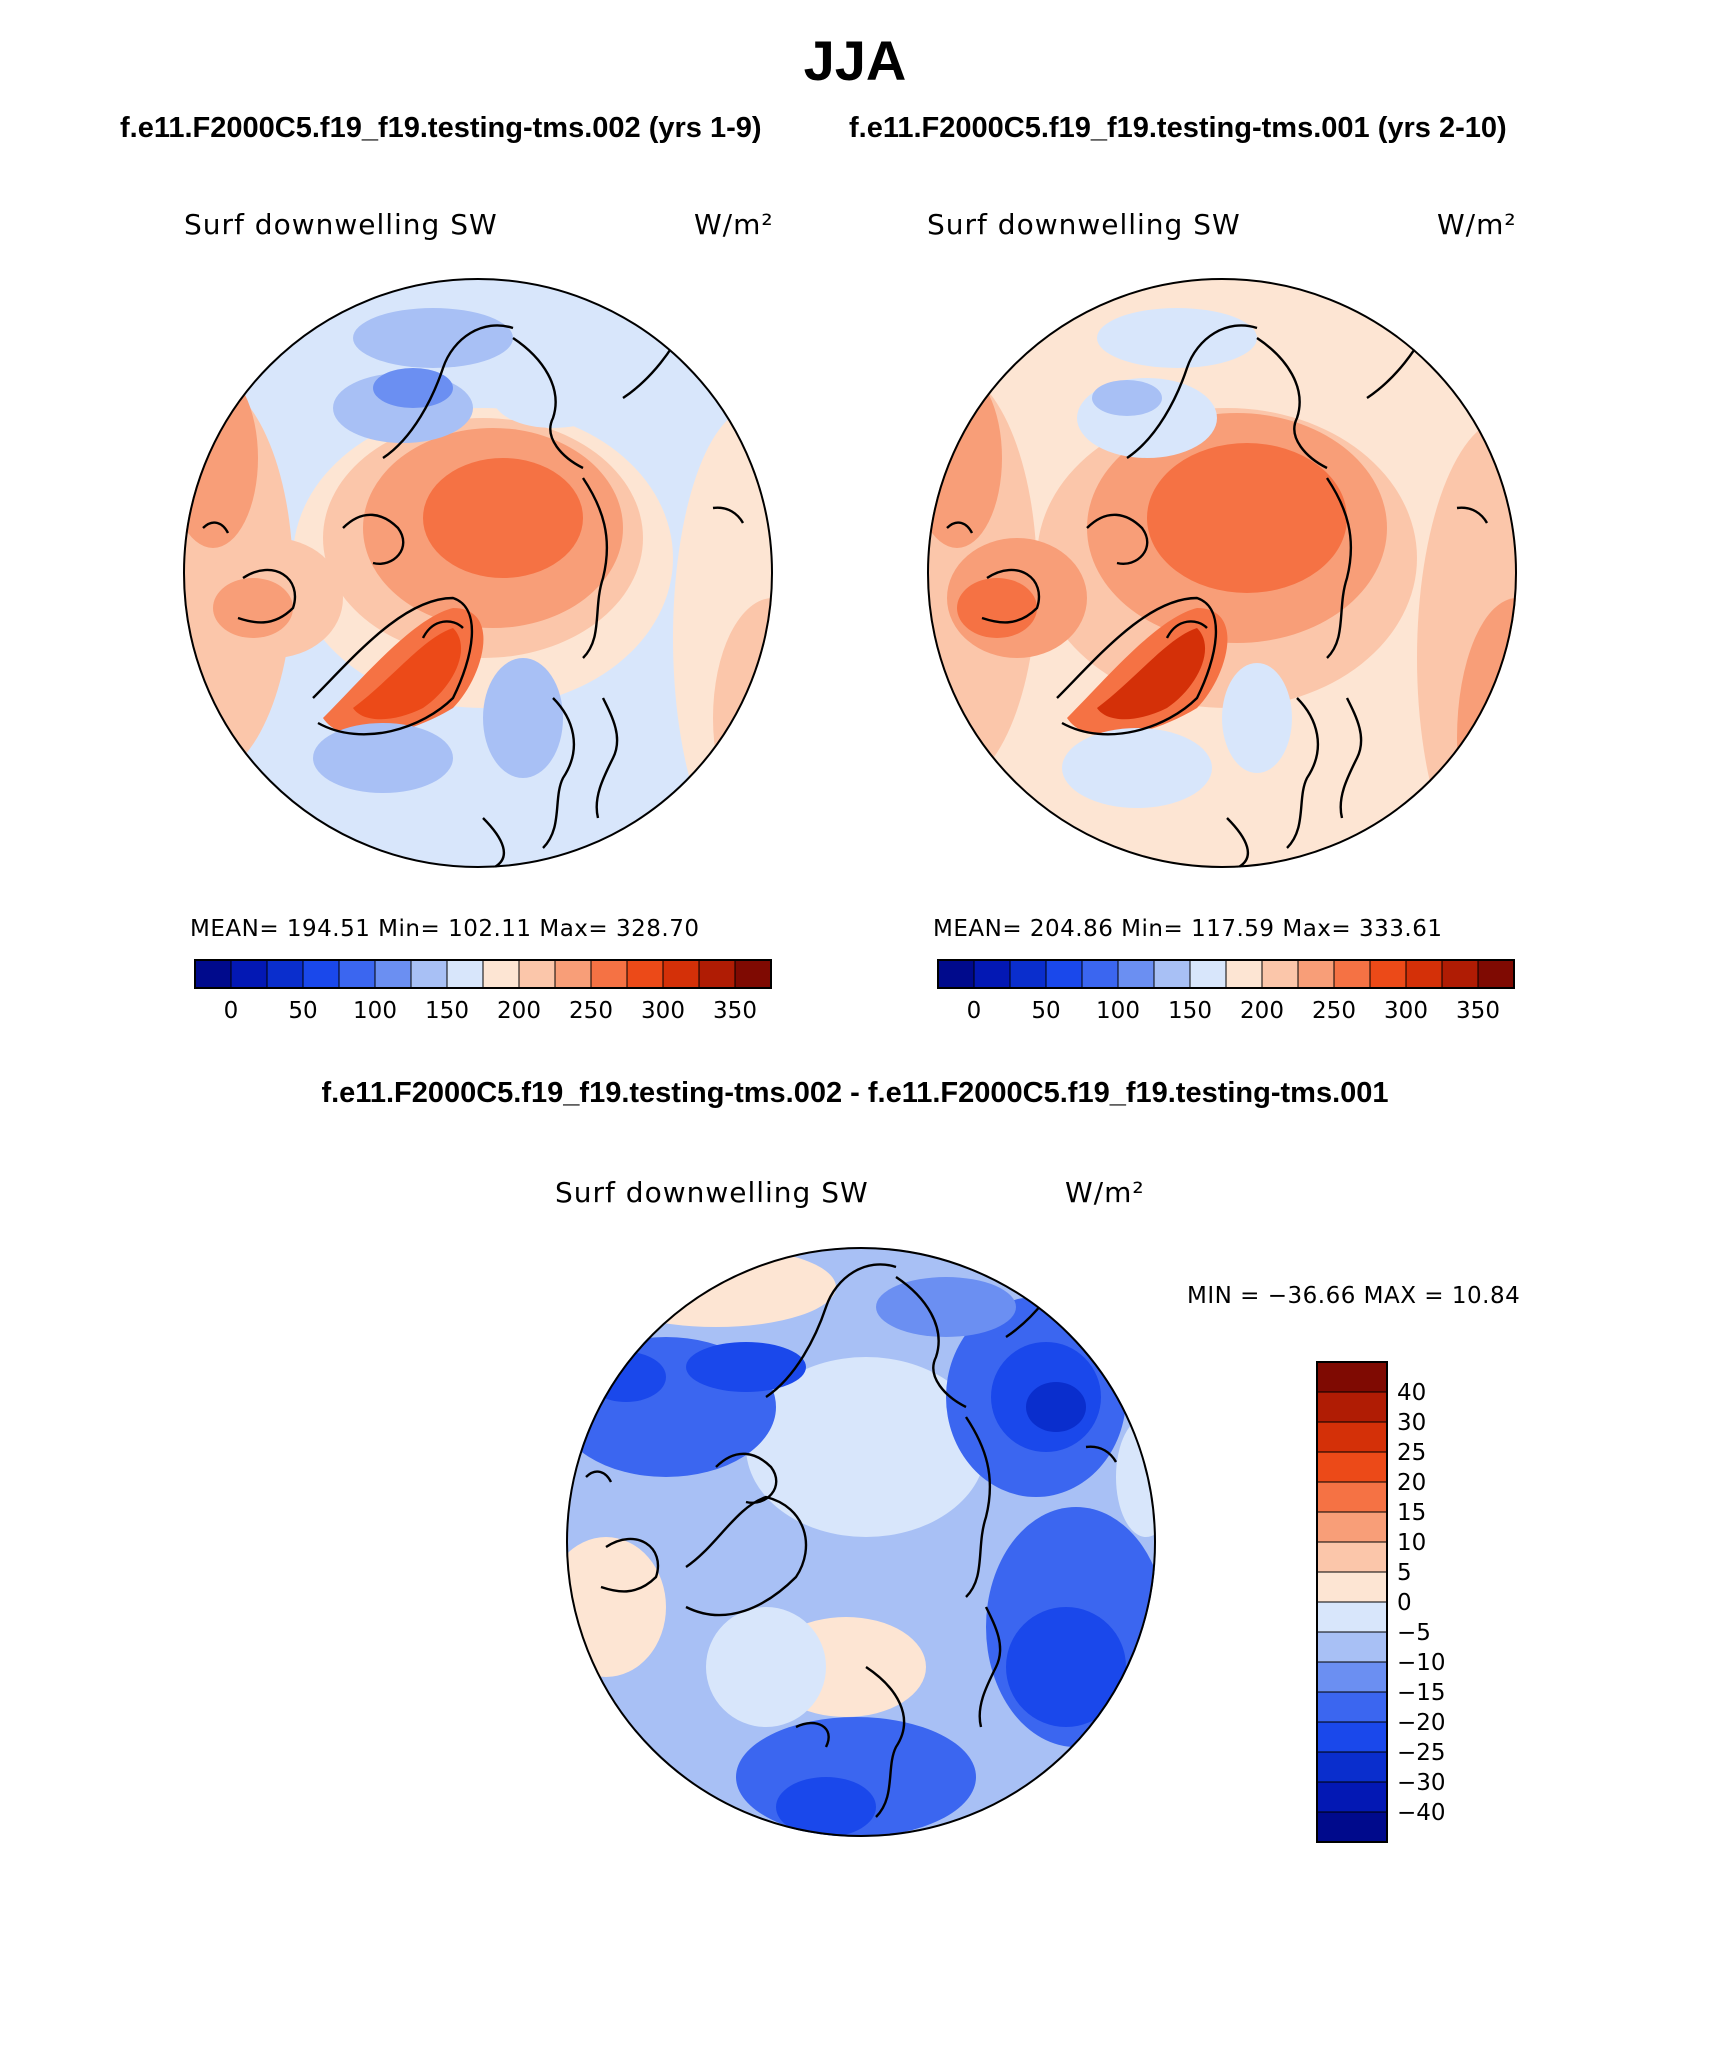 This screenshot has width=1710, height=2061. I want to click on right-colorbar-frame, so click(1226, 974).